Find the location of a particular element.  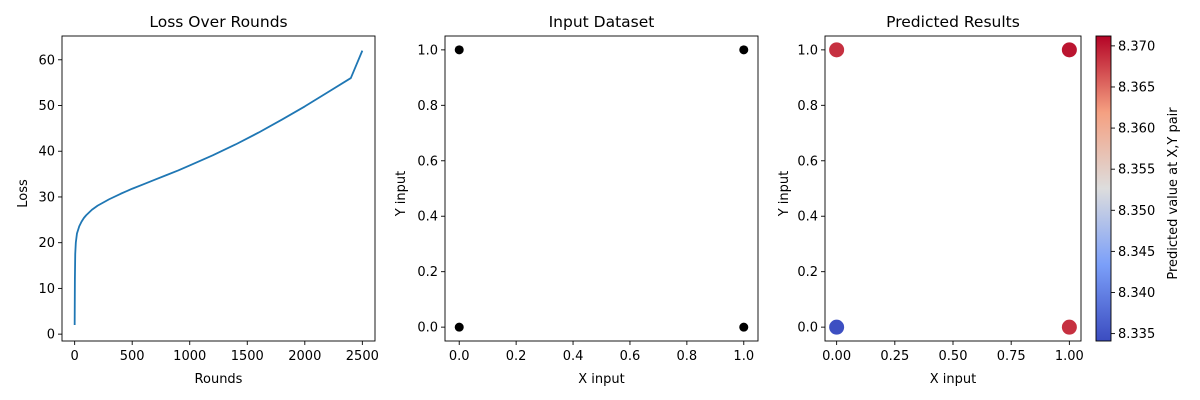

y-tick-label: 50 is located at coordinates (46, 106).